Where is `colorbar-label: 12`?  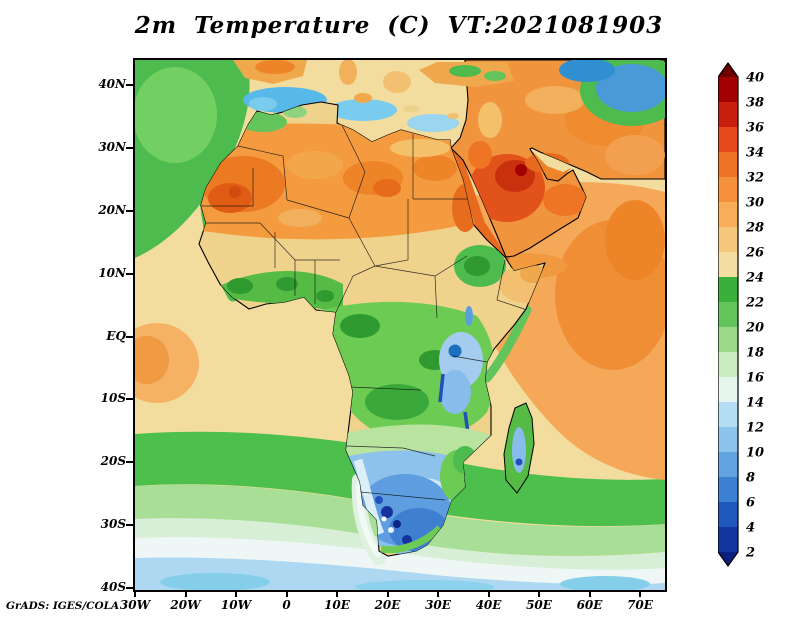 colorbar-label: 12 is located at coordinates (755, 428).